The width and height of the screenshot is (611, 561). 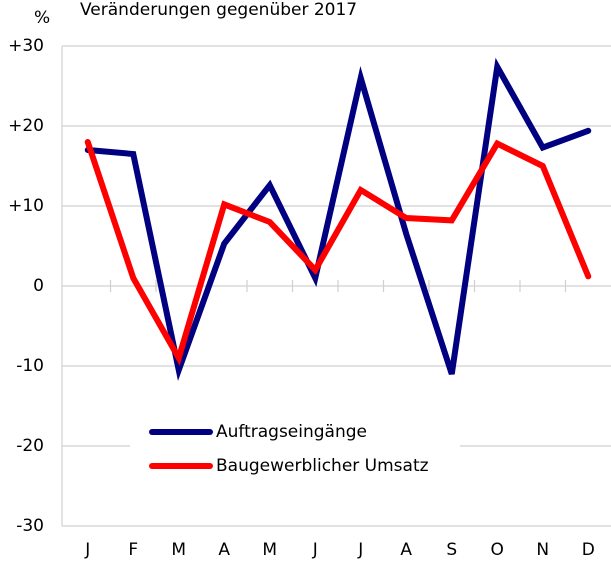 What do you see at coordinates (542, 550) in the screenshot?
I see `x-tick-label: N` at bounding box center [542, 550].